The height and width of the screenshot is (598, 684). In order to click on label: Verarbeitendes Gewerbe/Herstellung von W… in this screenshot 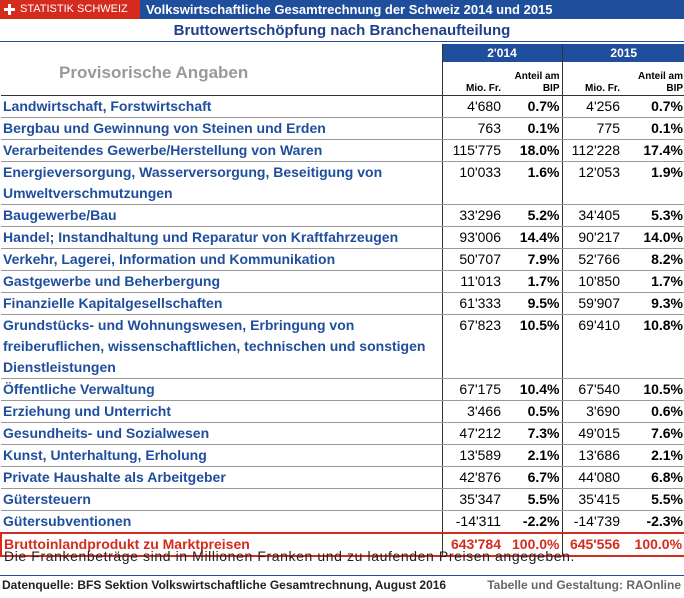, I will do `click(221, 150)`.